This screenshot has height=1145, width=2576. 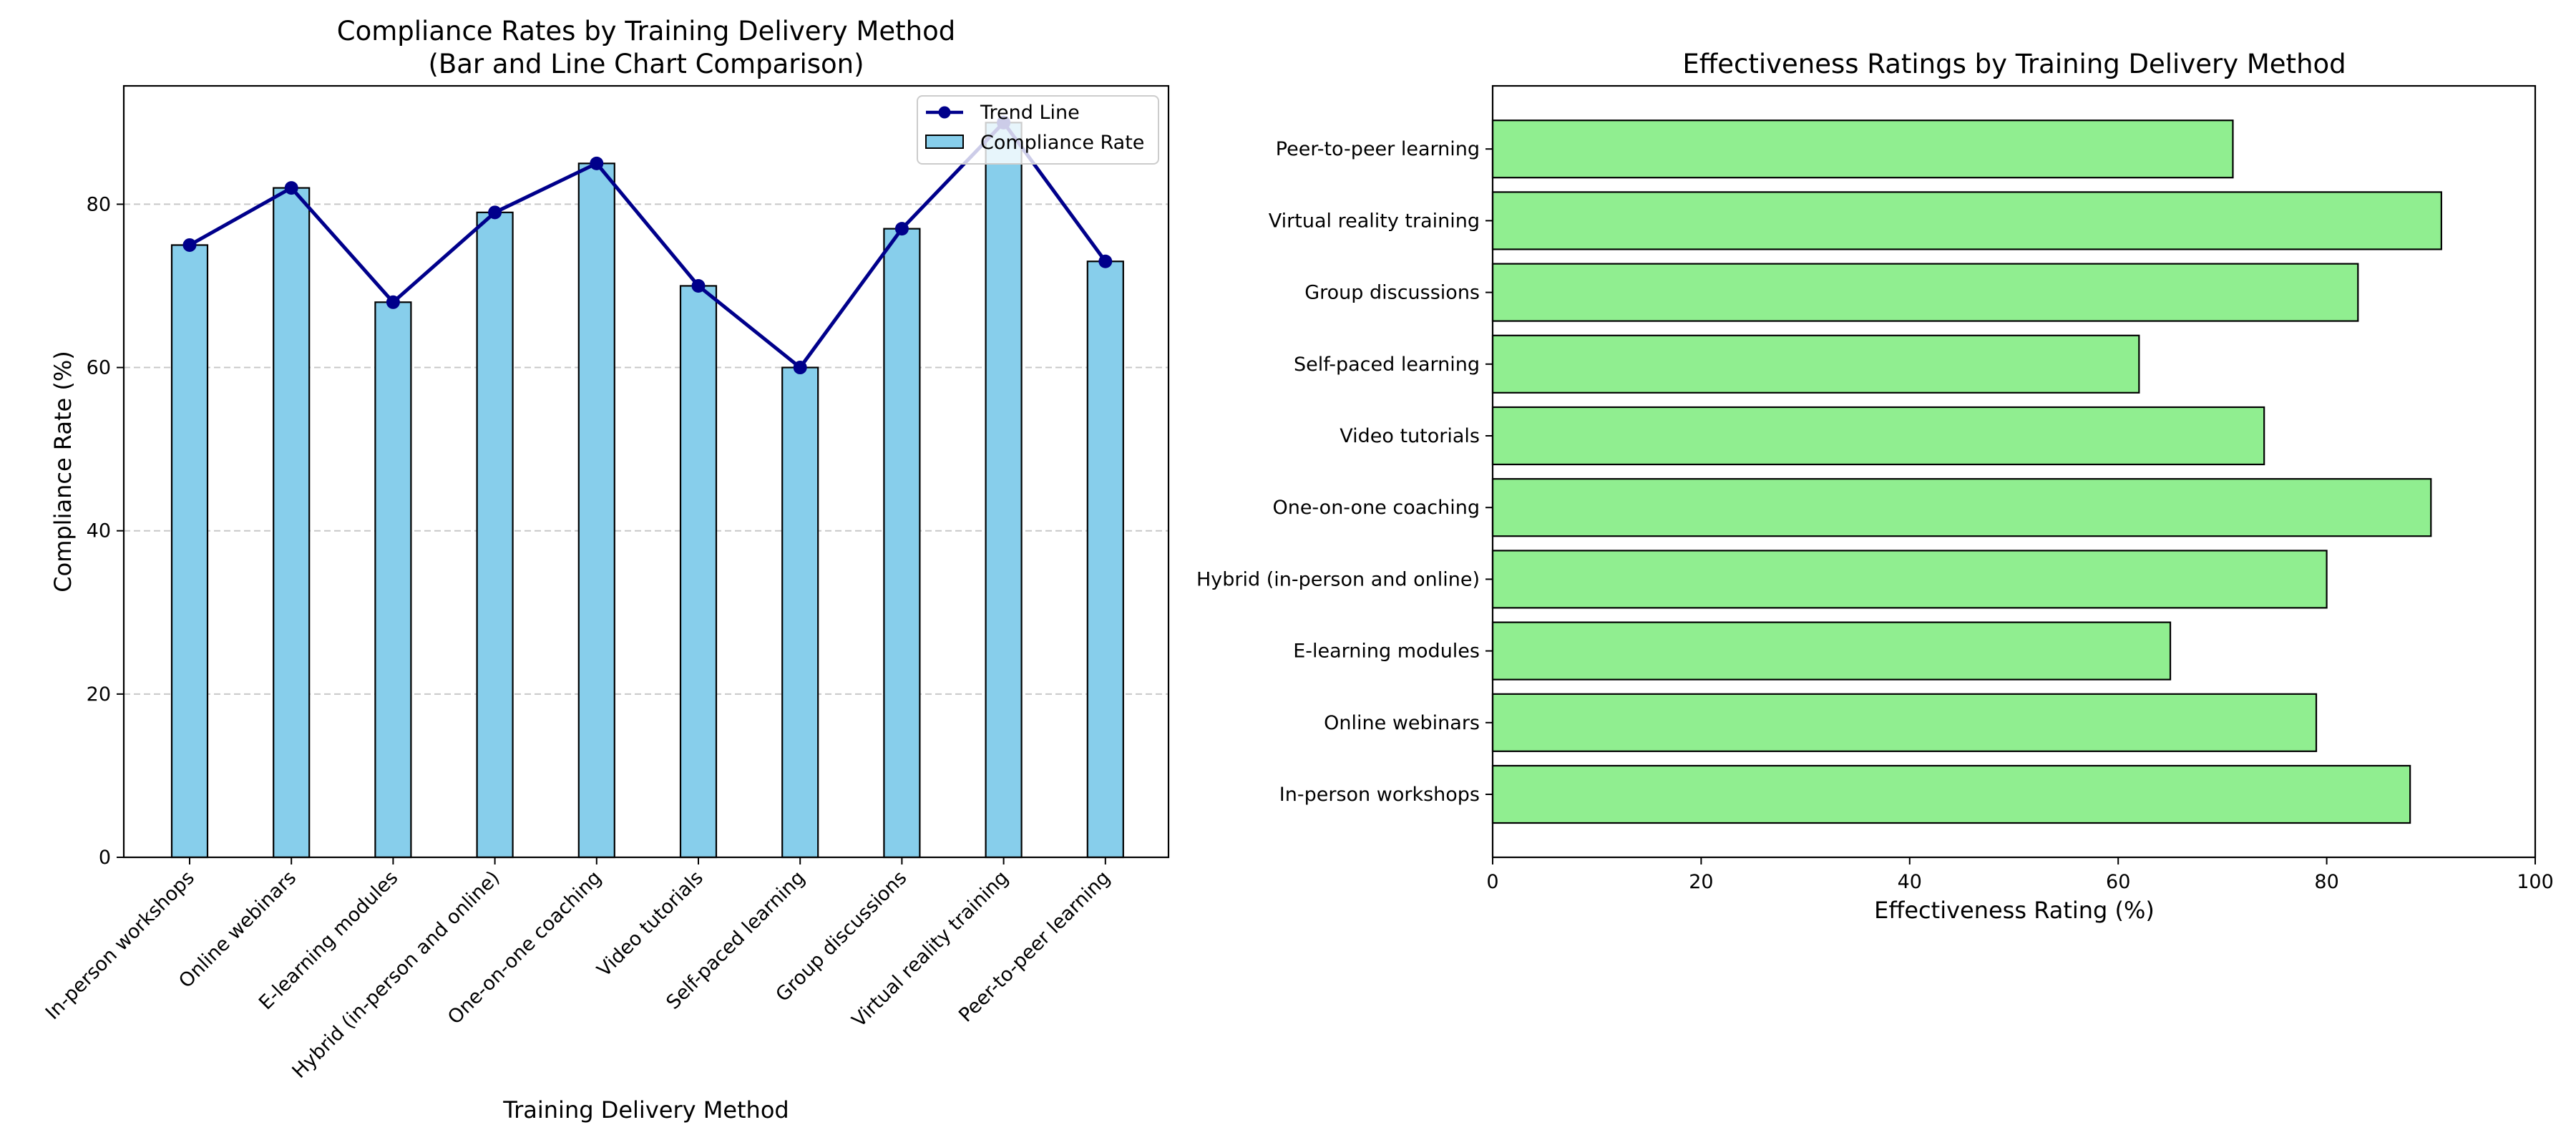 I want to click on y-tick-label: Group discussions, so click(x=1392, y=293).